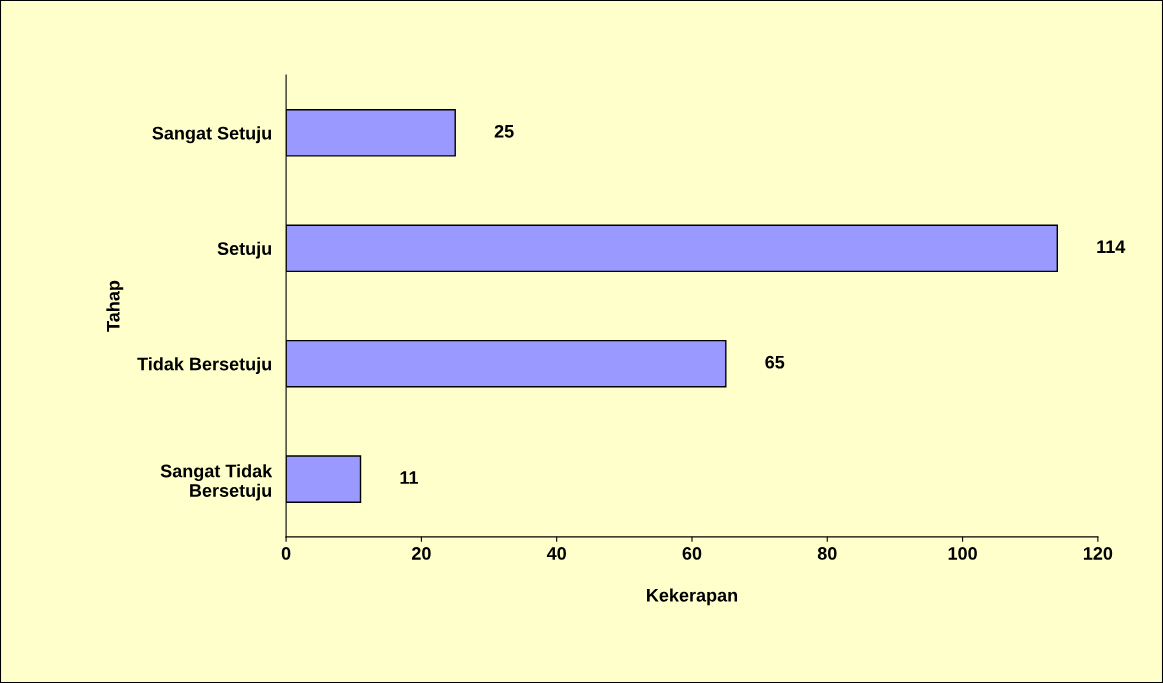 The image size is (1163, 683). I want to click on x-tick-label: 80, so click(827, 553).